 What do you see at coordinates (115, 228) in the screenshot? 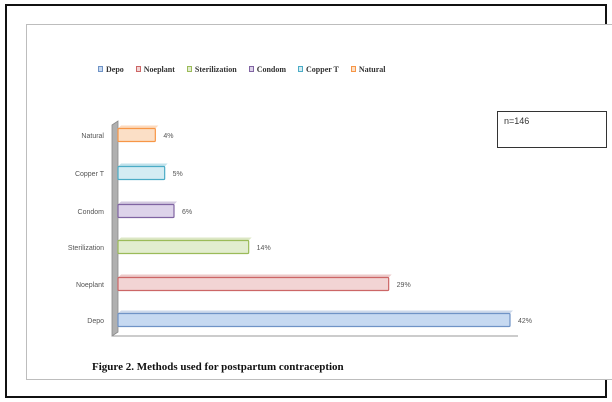
I see `axis-wall` at bounding box center [115, 228].